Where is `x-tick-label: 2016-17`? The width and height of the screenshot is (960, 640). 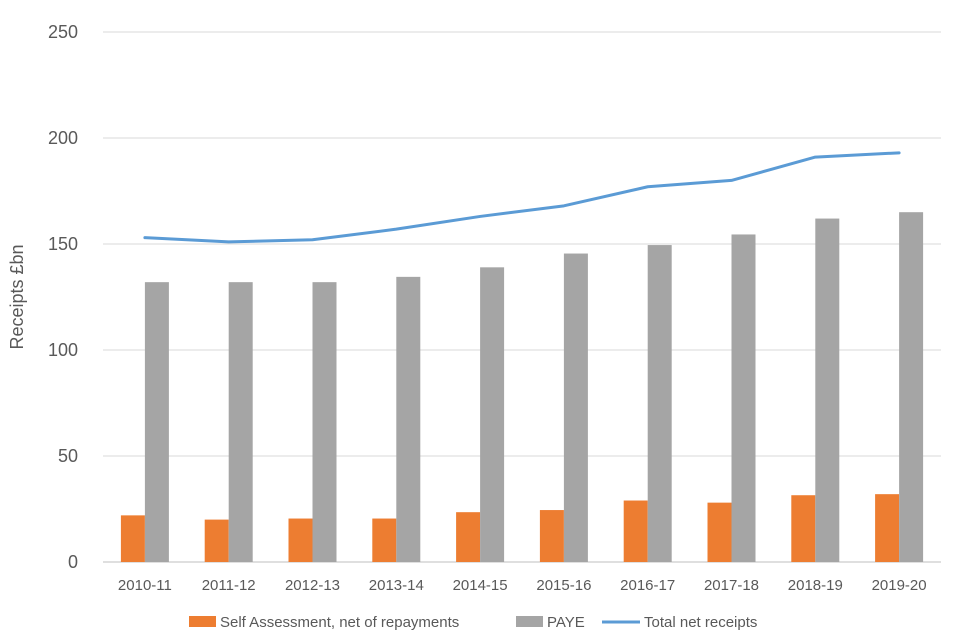
x-tick-label: 2016-17 is located at coordinates (647, 585).